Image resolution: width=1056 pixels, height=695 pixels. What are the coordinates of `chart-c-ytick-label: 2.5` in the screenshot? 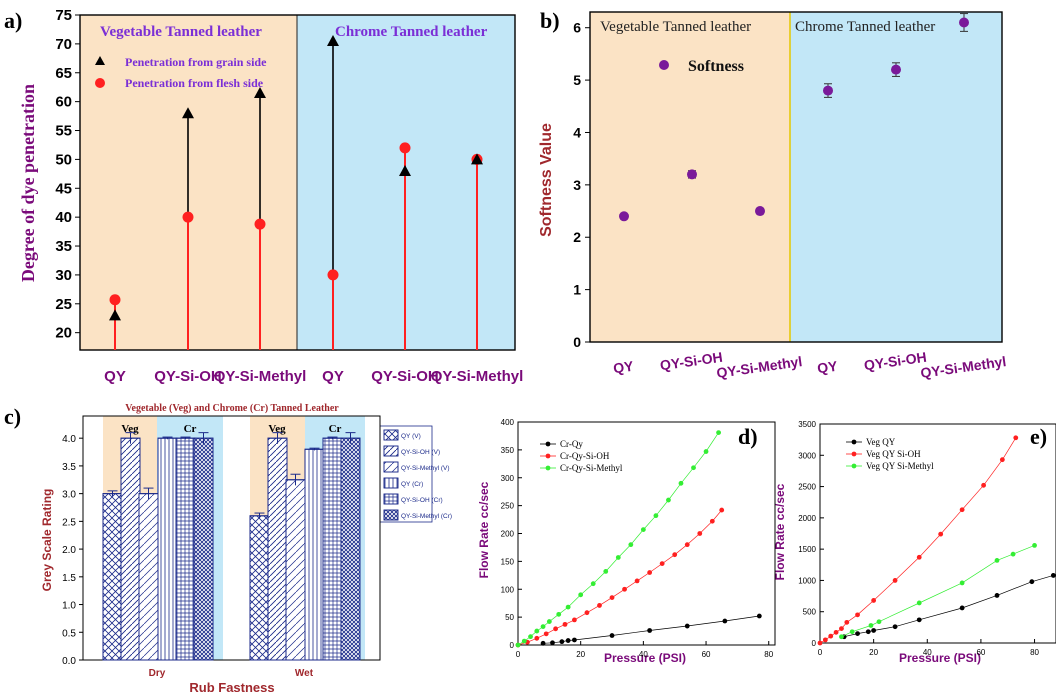 It's located at (69, 522).